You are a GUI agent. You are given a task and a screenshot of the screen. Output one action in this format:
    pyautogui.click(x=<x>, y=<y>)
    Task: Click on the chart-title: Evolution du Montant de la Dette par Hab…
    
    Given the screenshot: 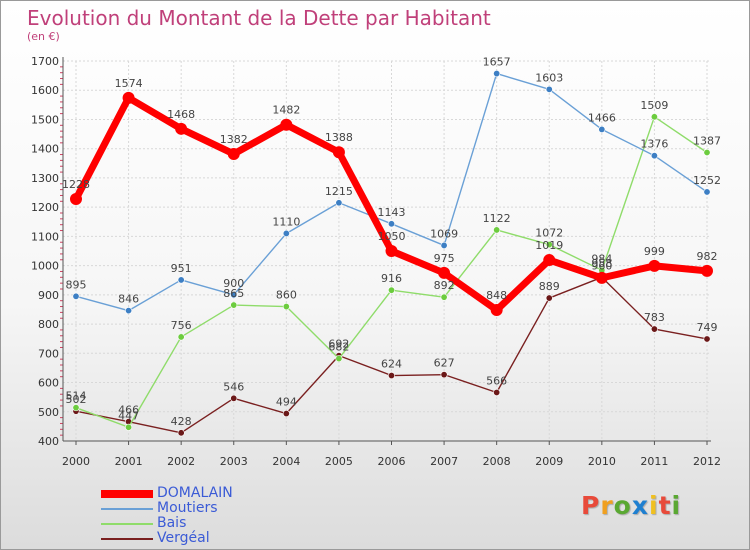 What is the action you would take?
    pyautogui.click(x=259, y=18)
    